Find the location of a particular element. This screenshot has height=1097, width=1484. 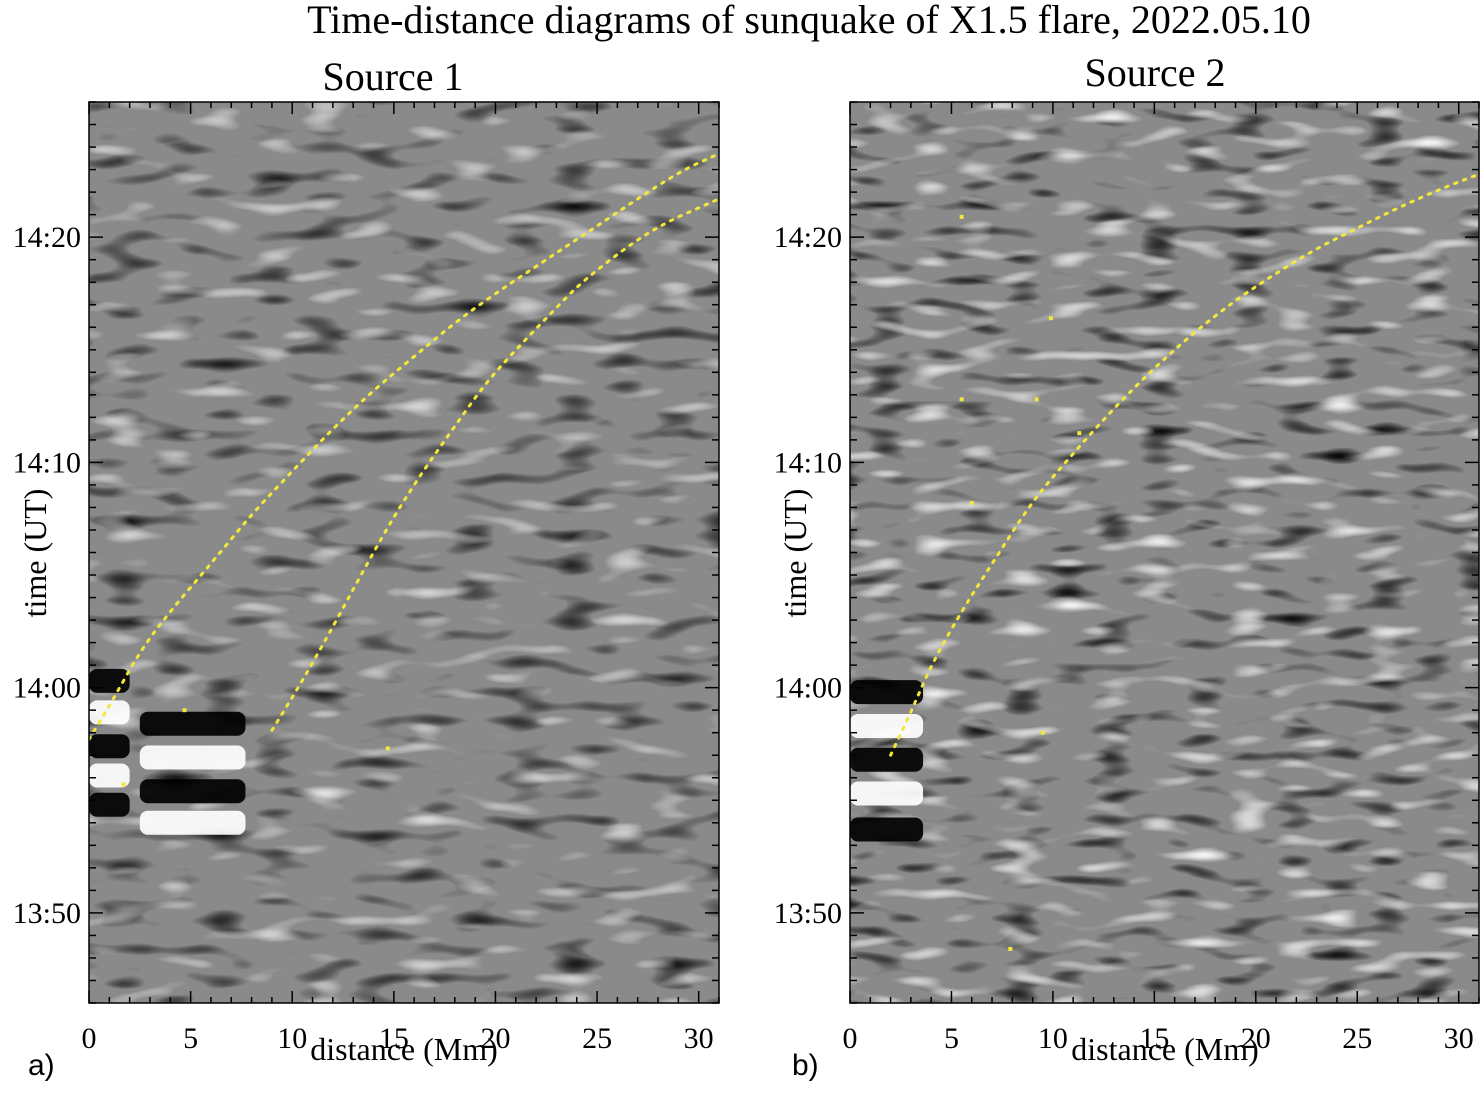

panel-b-ylabel: time (UT) is located at coordinates (795, 553).